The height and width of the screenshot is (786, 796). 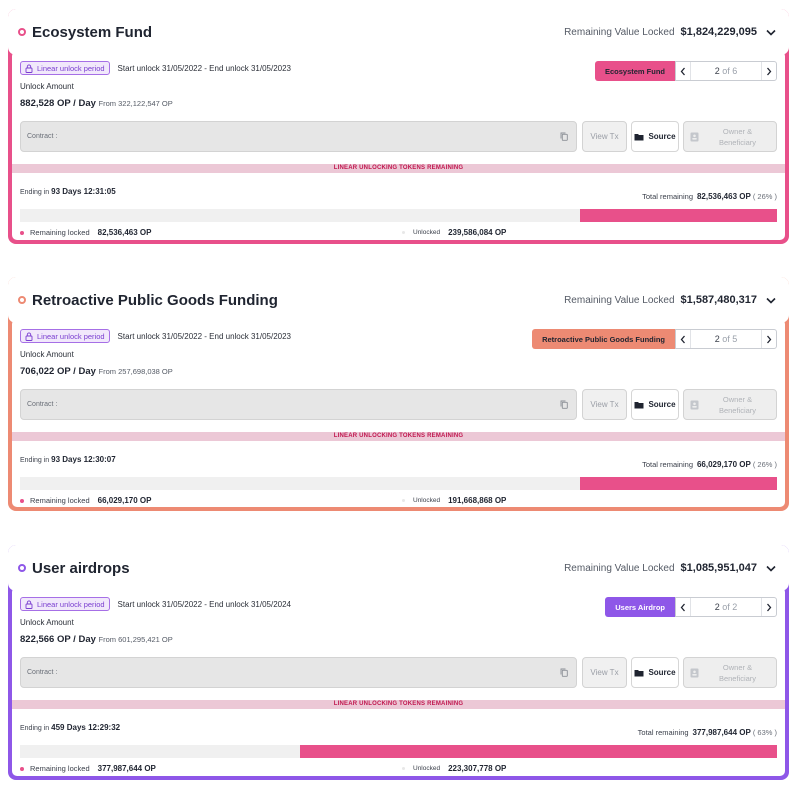 What do you see at coordinates (718, 300) in the screenshot?
I see `remaining-value-locked-amount: $1,587,480,317` at bounding box center [718, 300].